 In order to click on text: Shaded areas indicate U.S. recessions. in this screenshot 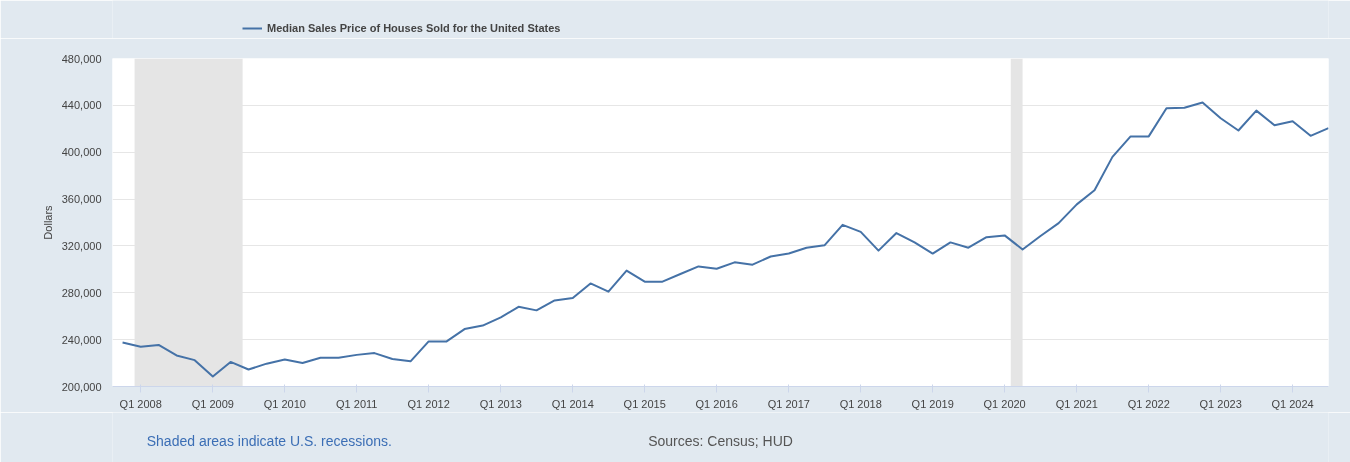, I will do `click(269, 440)`.